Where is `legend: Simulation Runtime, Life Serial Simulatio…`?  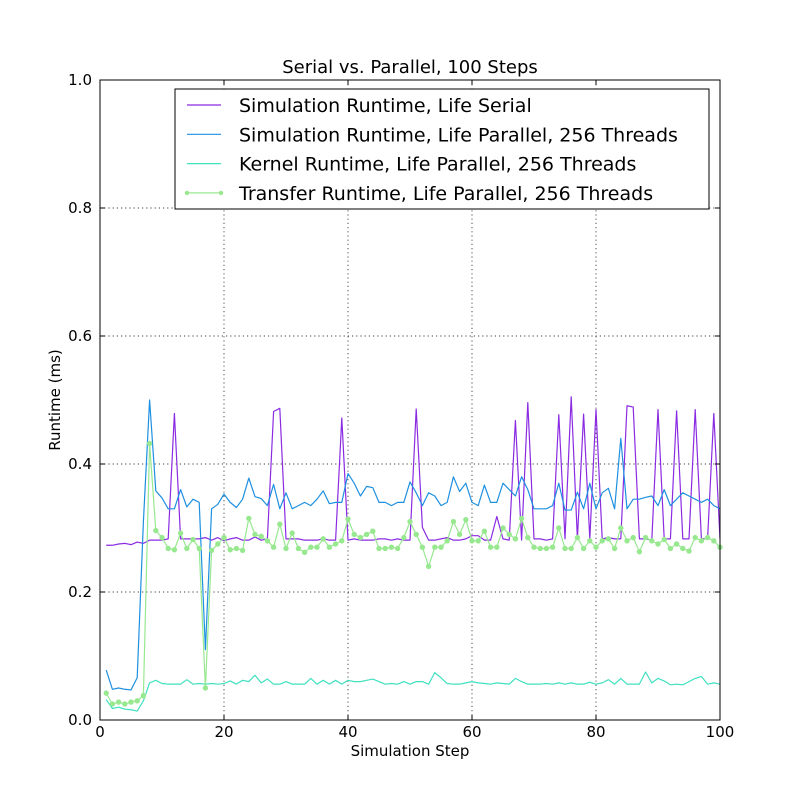 legend: Simulation Runtime, Life Serial Simulatio… is located at coordinates (442, 149).